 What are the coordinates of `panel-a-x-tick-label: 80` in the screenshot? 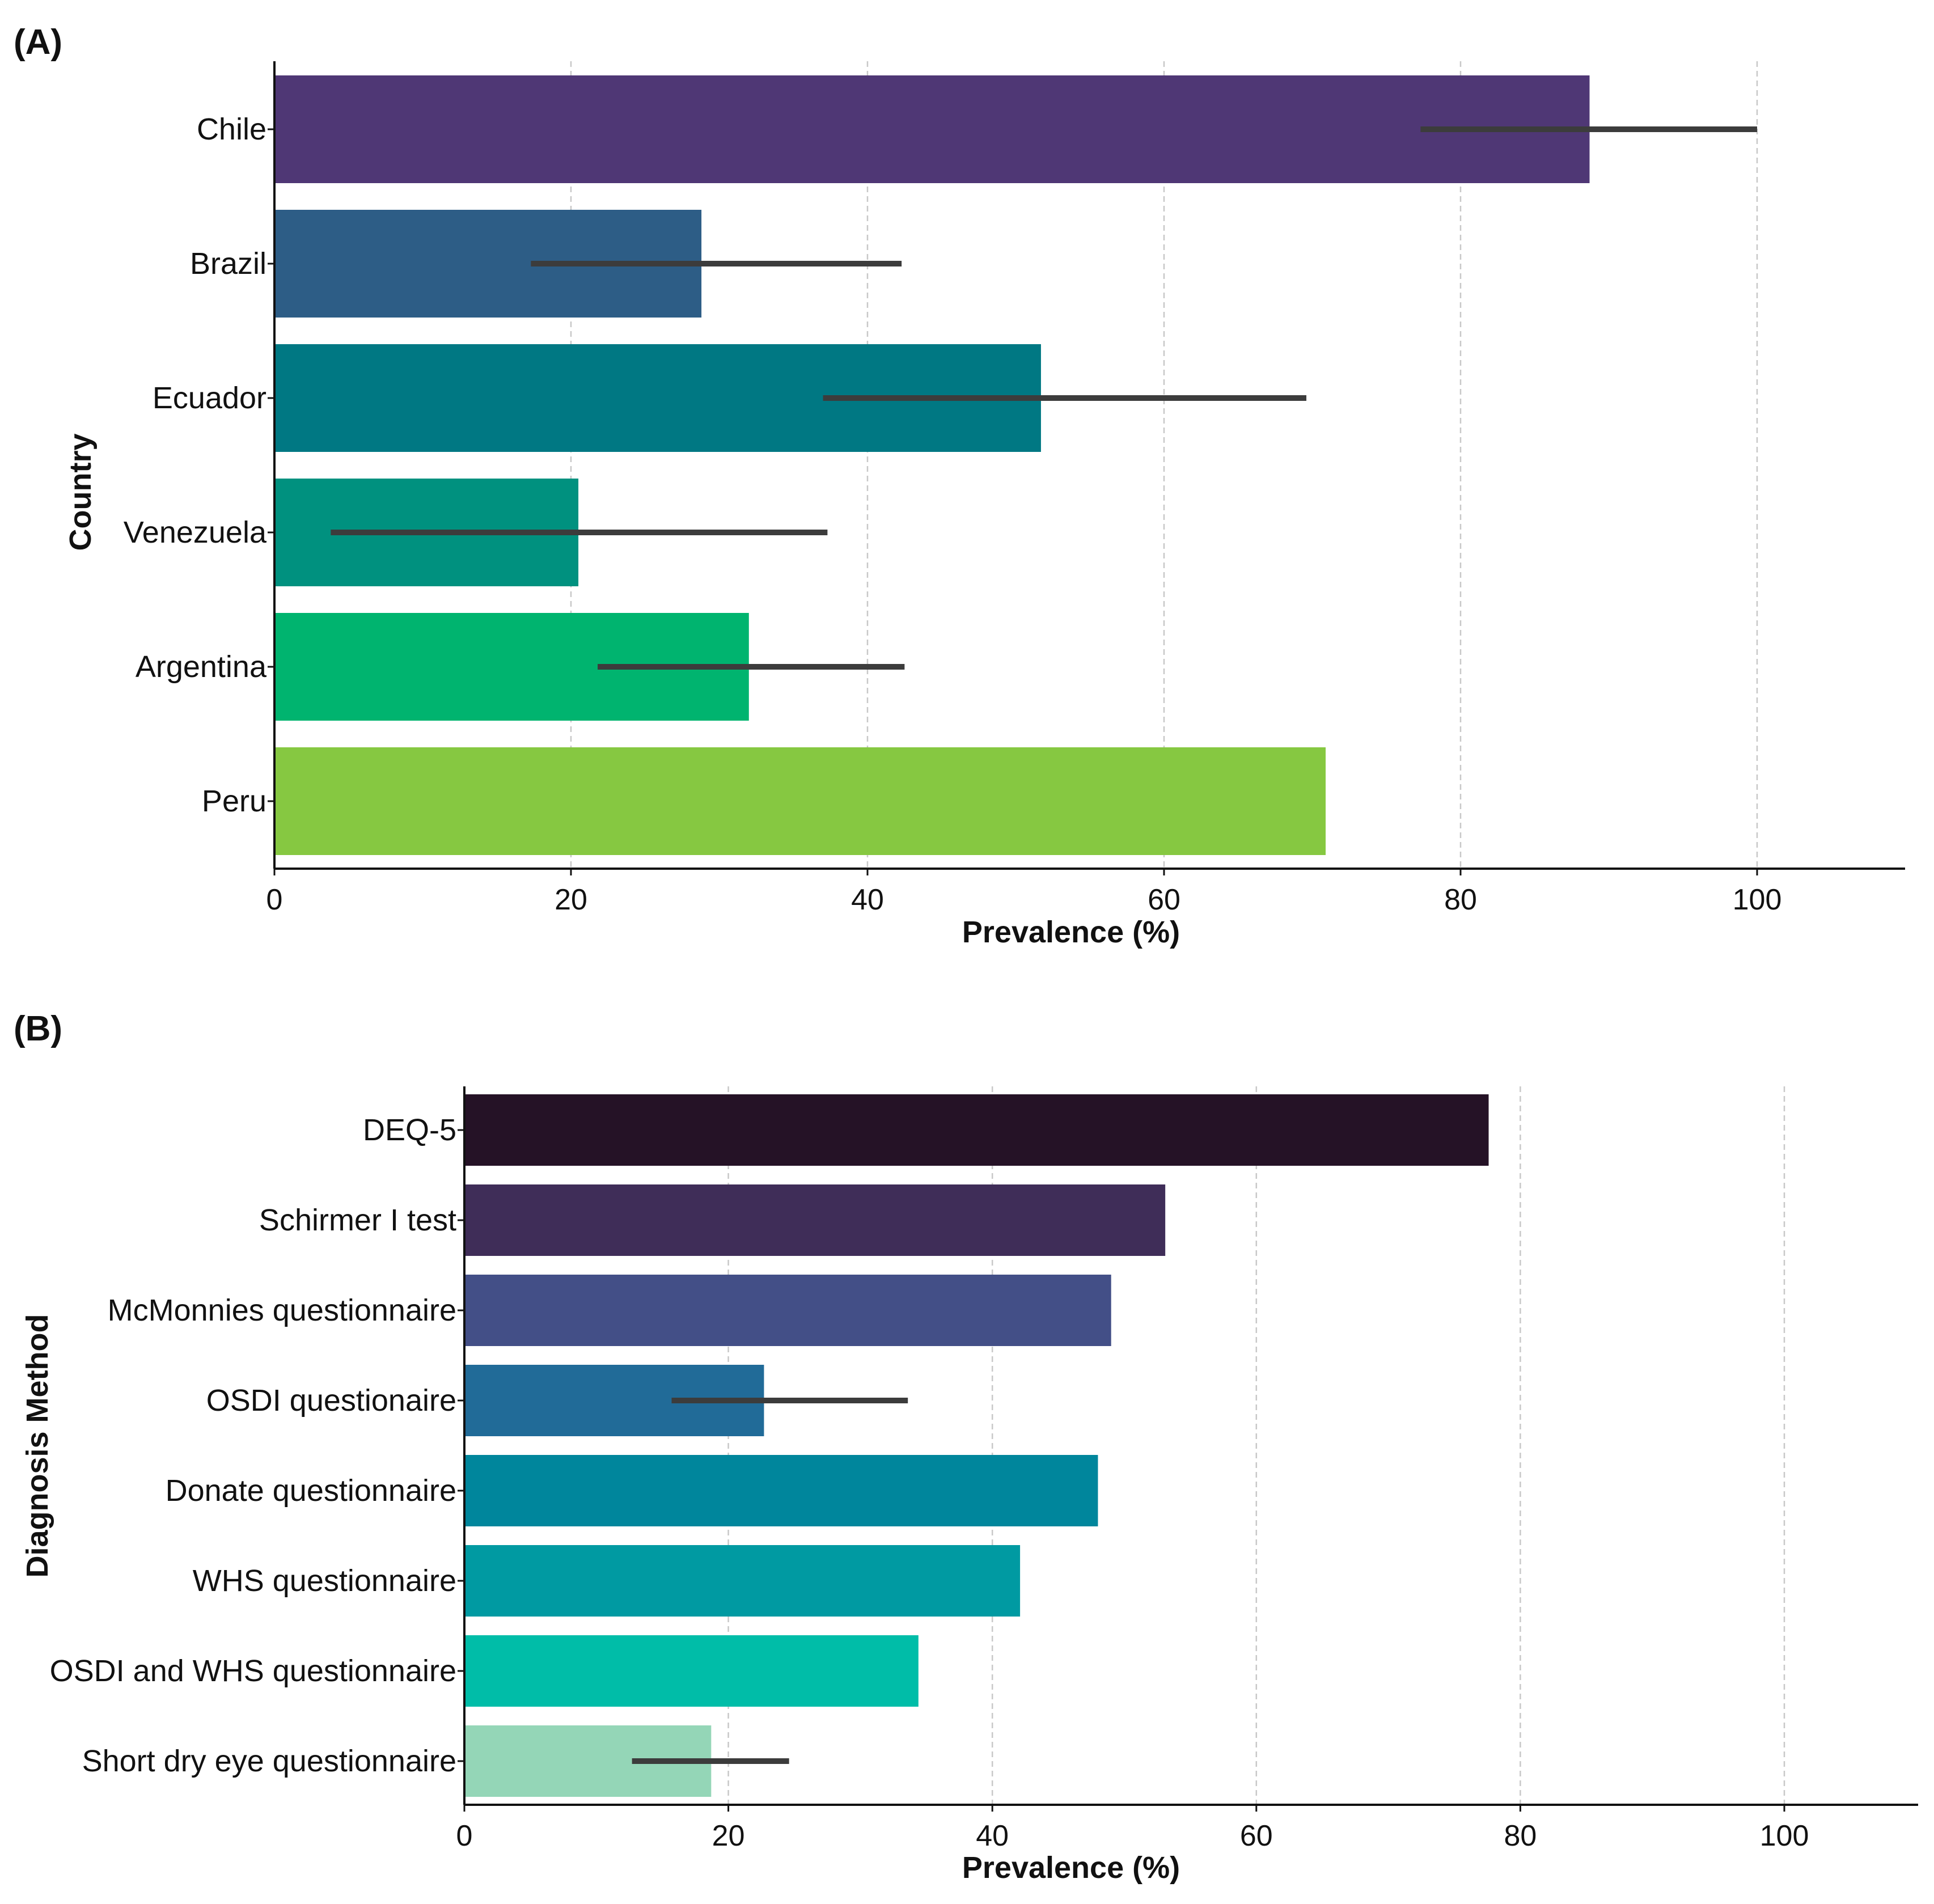 It's located at (1460, 899).